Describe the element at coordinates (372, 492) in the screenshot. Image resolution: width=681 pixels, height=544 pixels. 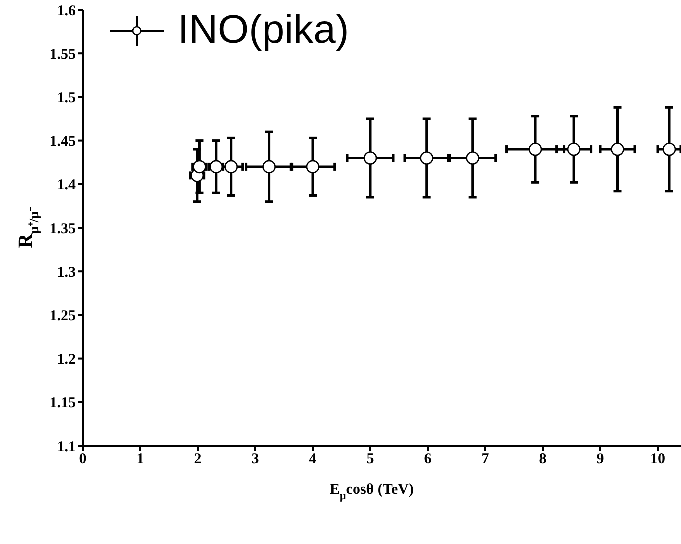
I see `x-axis-title: E$_{μ}$cosθ (TeV)` at that location.